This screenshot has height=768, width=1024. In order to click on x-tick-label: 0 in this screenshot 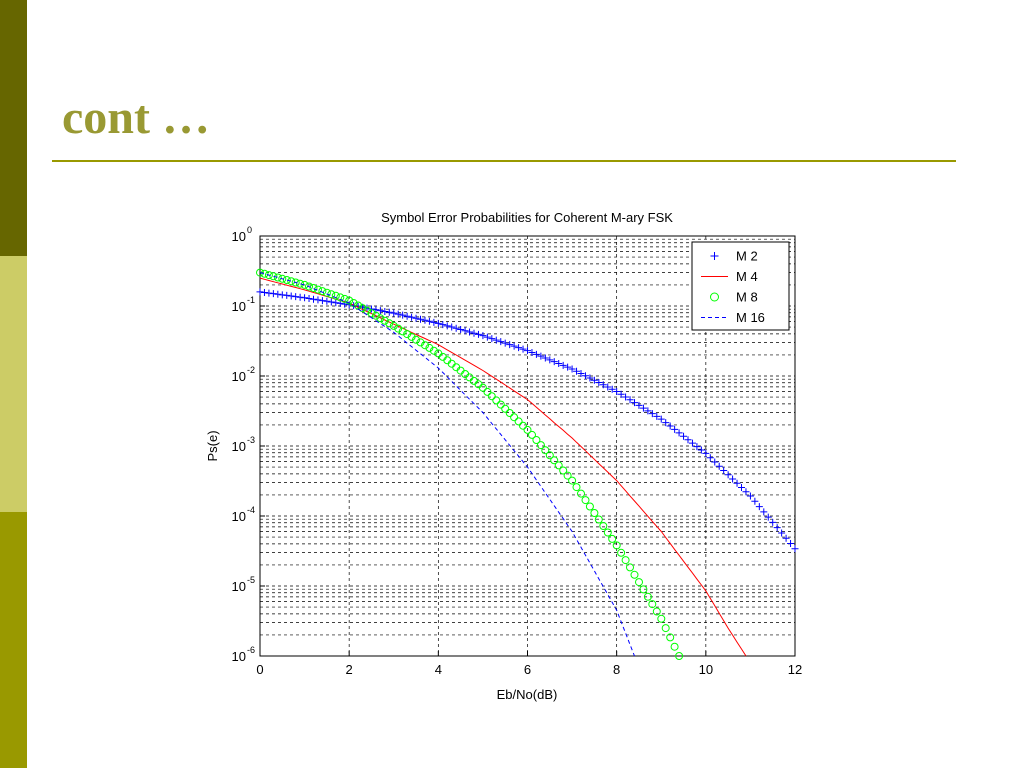, I will do `click(259, 669)`.